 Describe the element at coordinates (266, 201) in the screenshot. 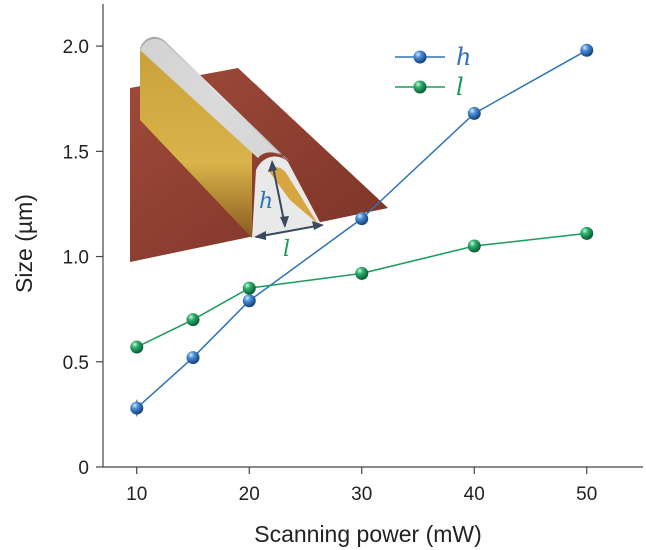

I see `inset-h-label: h` at that location.